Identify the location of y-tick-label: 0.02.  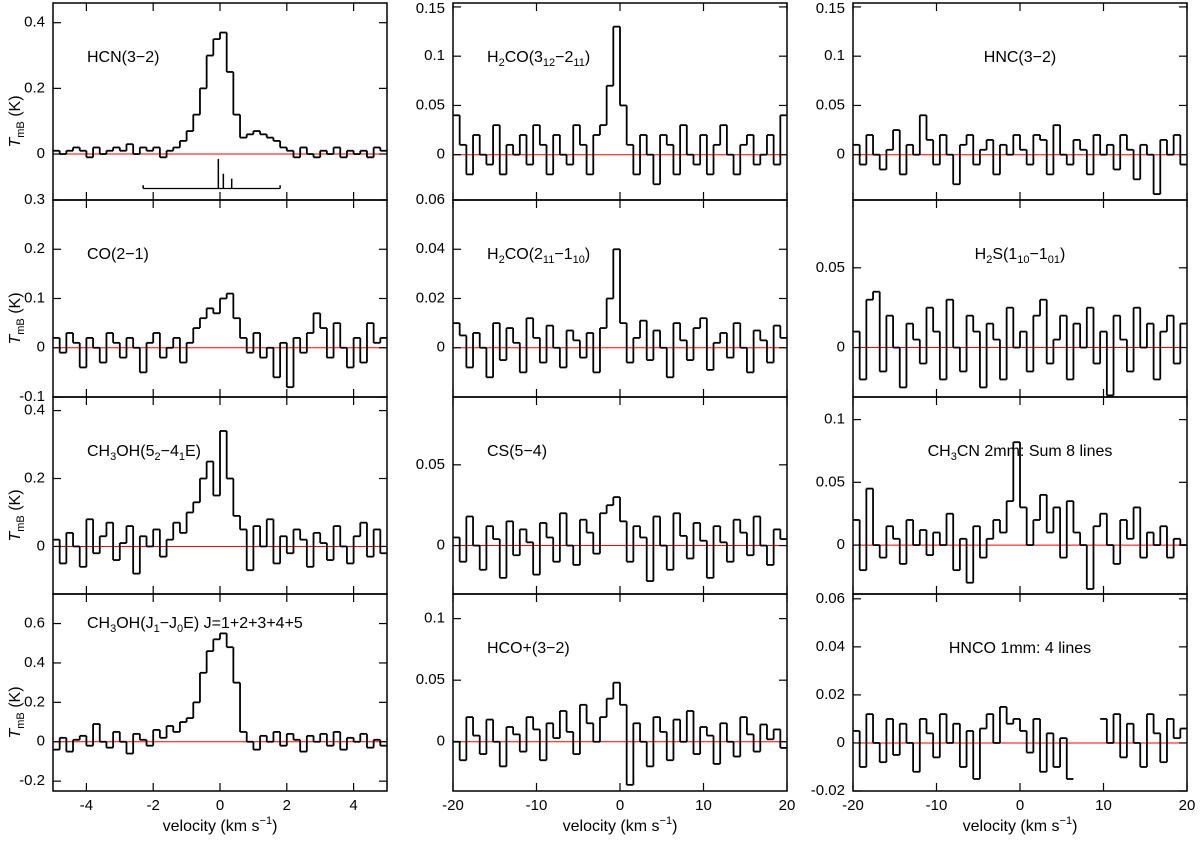
(430, 297).